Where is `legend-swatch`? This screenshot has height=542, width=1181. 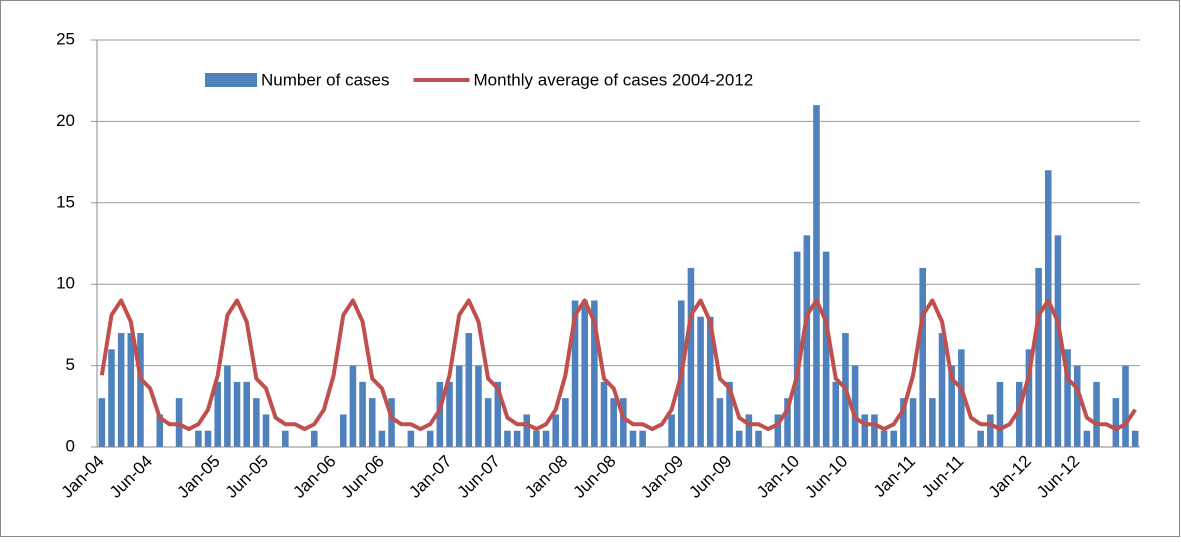 legend-swatch is located at coordinates (231, 80).